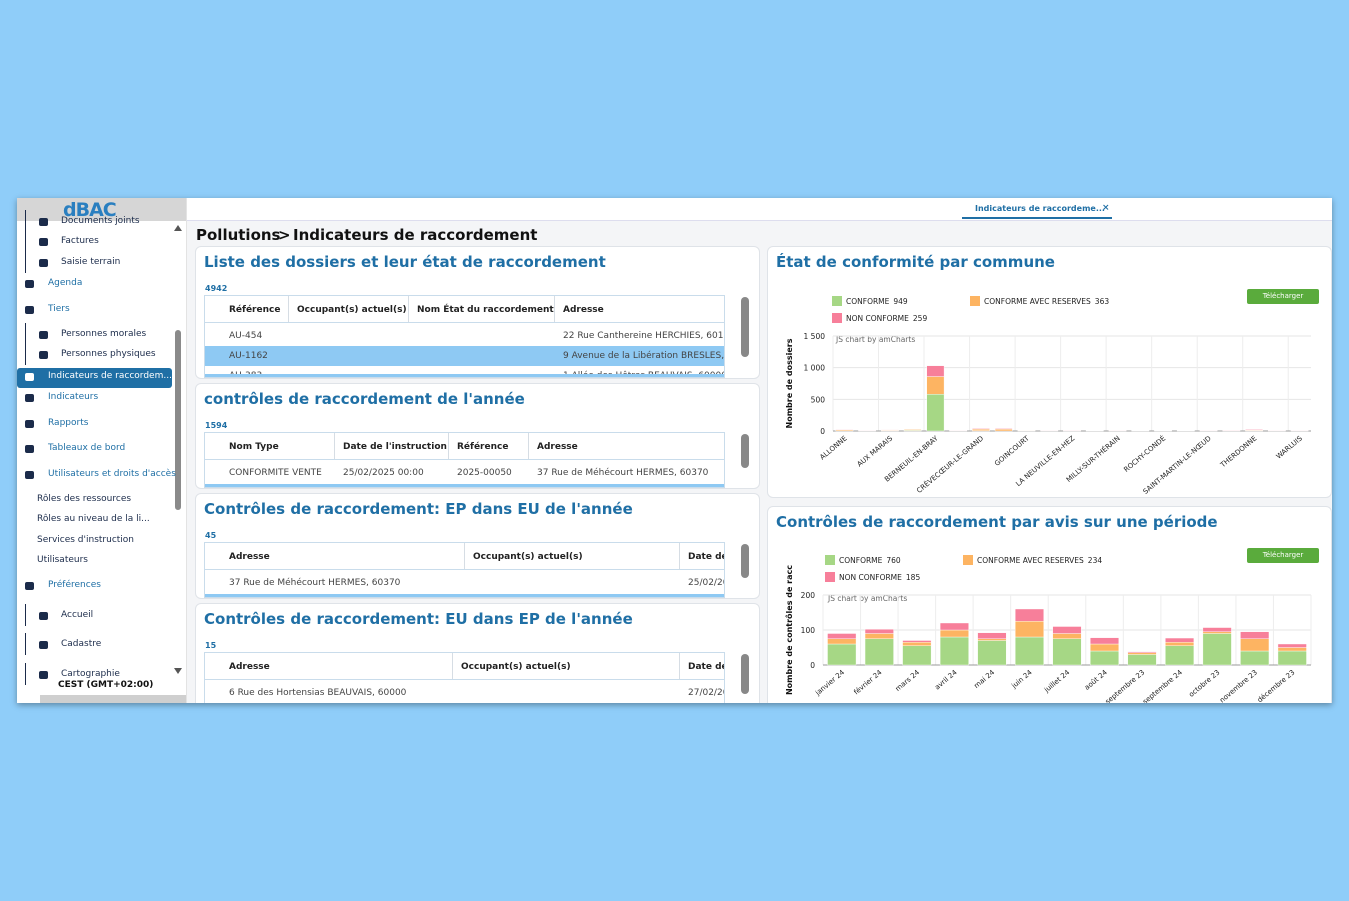 This screenshot has height=901, width=1349. I want to click on menu-item: Cadastre, so click(81, 644).